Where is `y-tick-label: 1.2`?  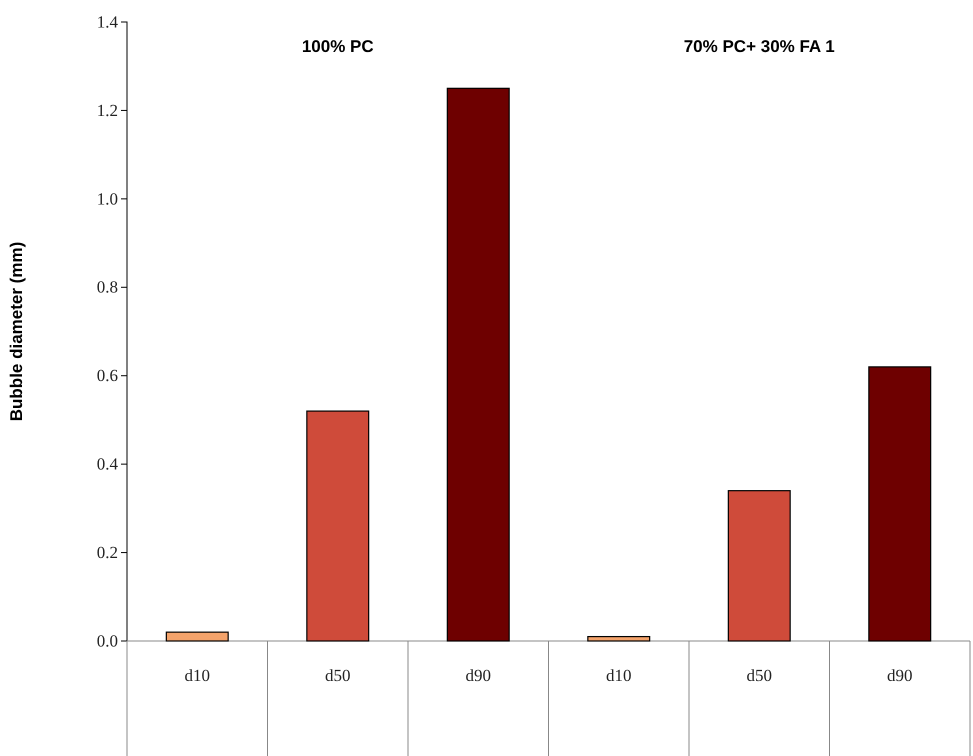 y-tick-label: 1.2 is located at coordinates (107, 110).